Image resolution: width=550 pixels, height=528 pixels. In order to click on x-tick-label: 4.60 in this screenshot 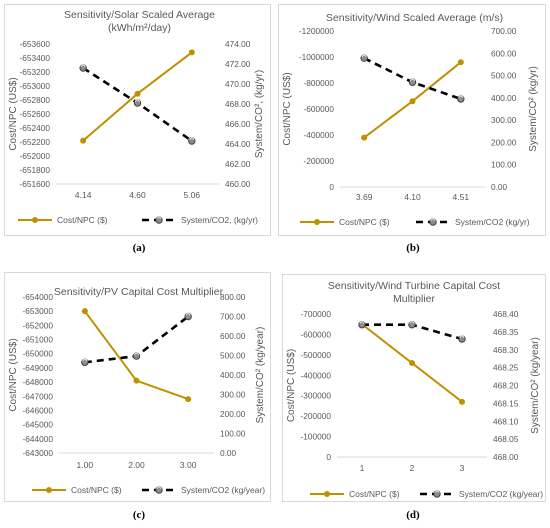, I will do `click(137, 195)`.